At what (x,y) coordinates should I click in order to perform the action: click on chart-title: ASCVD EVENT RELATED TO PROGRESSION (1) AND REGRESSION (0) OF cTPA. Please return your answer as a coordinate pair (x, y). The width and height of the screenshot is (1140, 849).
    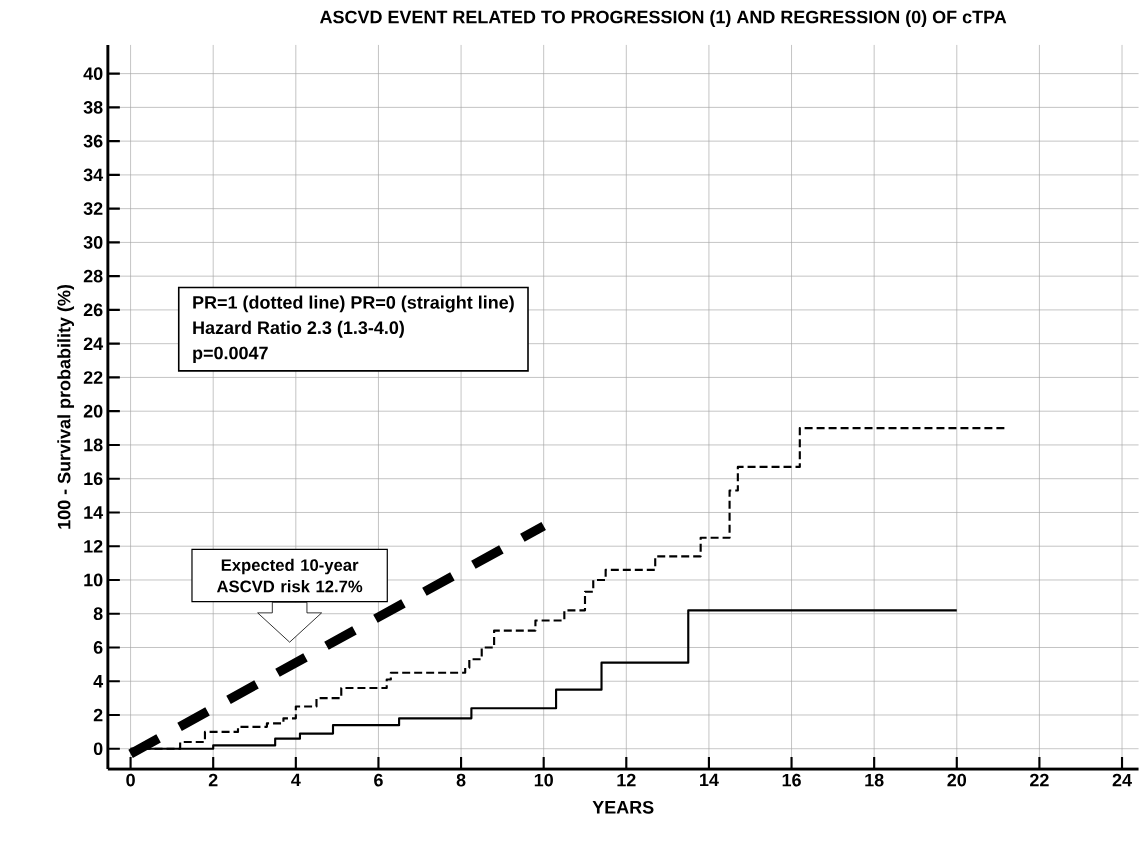
    Looking at the image, I should click on (663, 18).